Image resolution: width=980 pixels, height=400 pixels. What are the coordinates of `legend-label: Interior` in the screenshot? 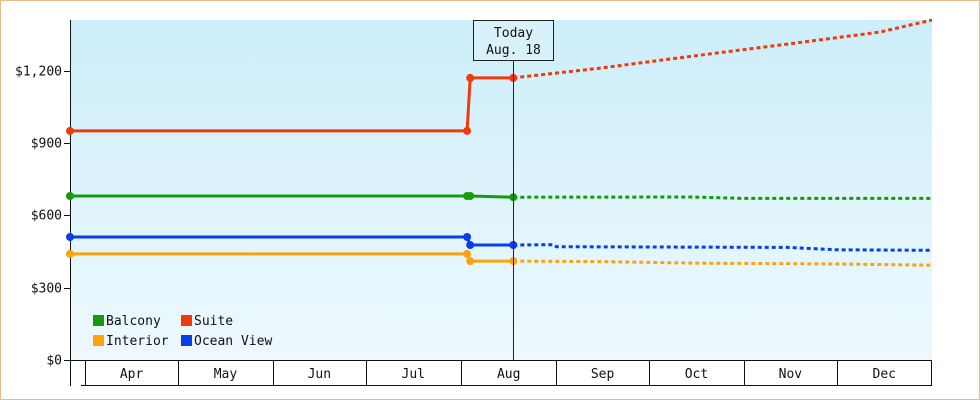 It's located at (137, 341).